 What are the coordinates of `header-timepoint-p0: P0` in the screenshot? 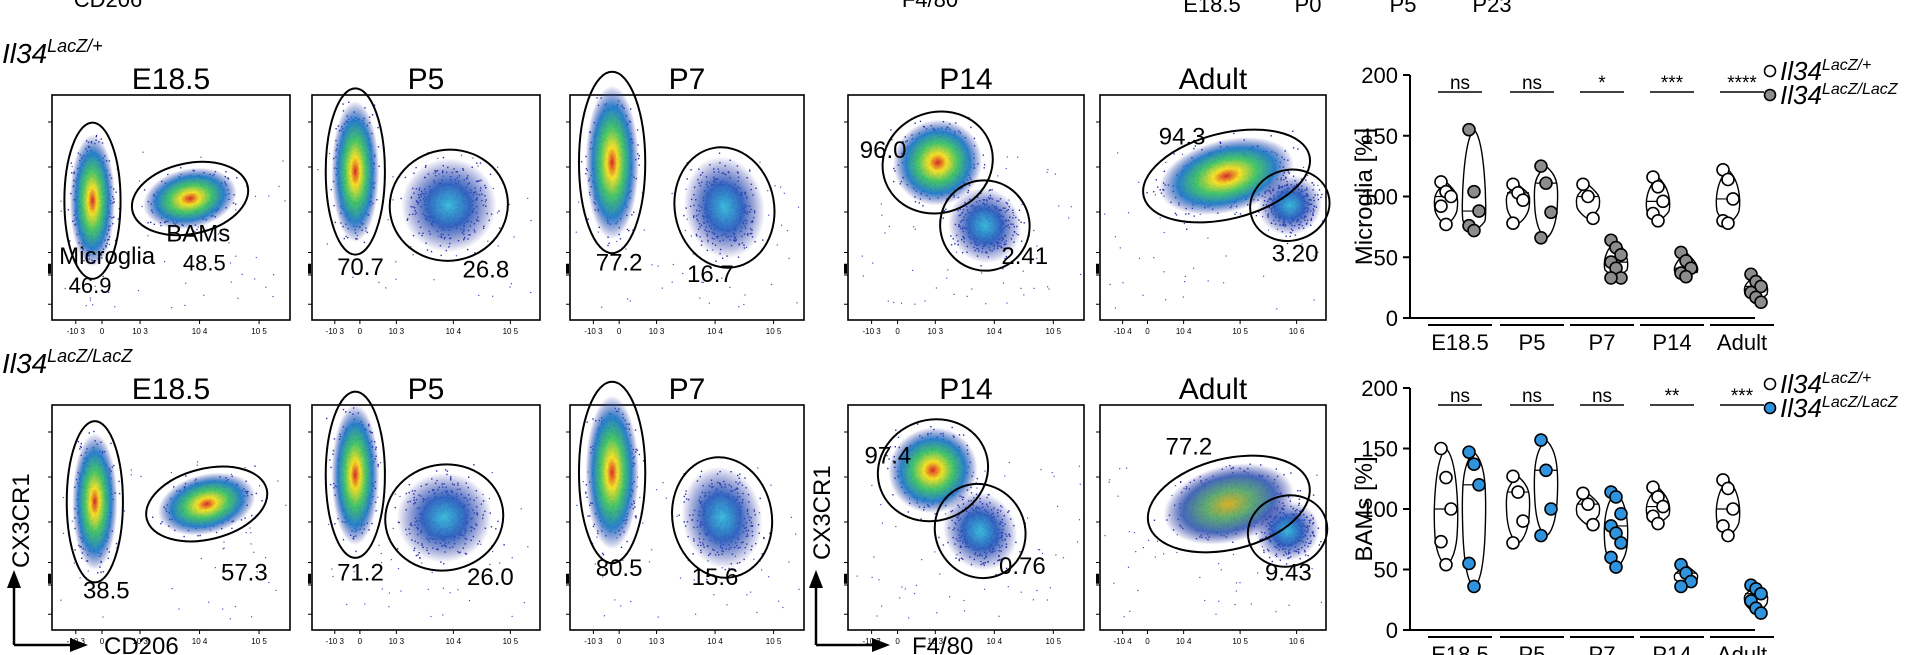 It's located at (1308, 8).